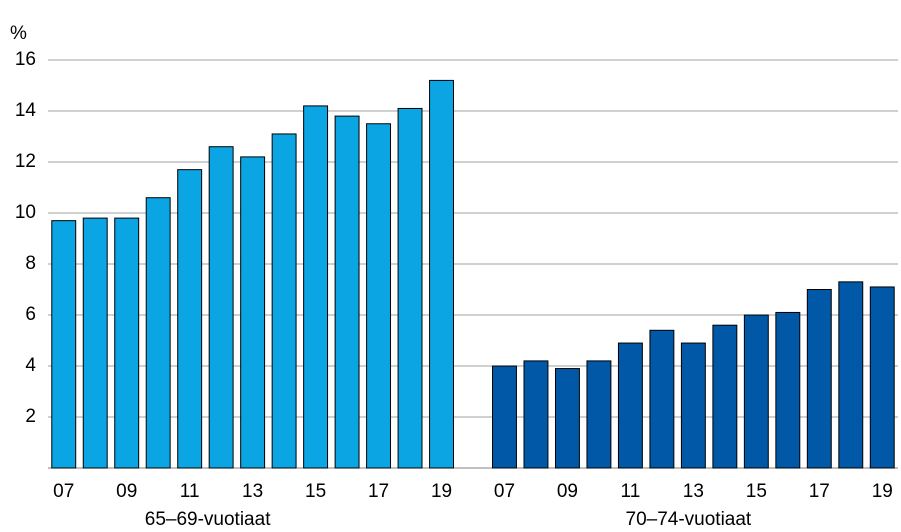 The width and height of the screenshot is (901, 532). What do you see at coordinates (30, 314) in the screenshot?
I see `y-tick-label: 6` at bounding box center [30, 314].